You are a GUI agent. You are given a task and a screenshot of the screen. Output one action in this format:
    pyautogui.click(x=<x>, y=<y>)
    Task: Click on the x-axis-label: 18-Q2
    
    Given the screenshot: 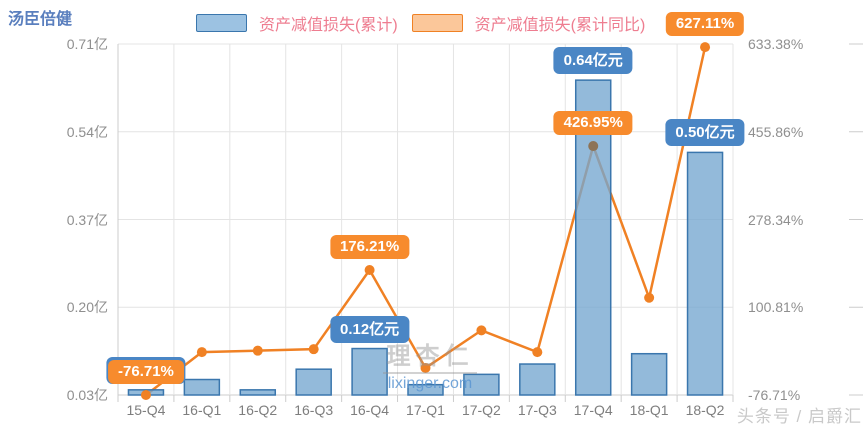 What is the action you would take?
    pyautogui.click(x=705, y=410)
    